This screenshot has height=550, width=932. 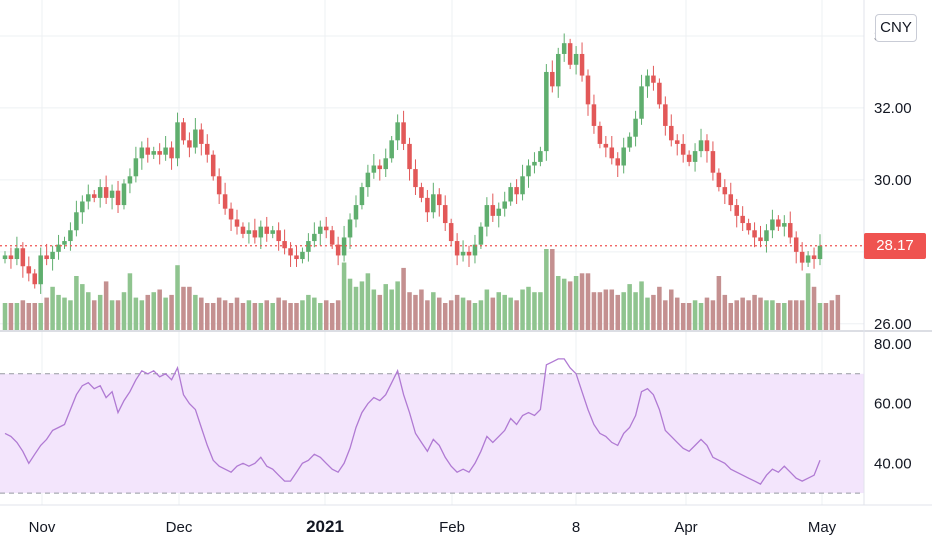 I want to click on rsi-axis-ticks: 40.00 60.00 80.00, so click(x=893, y=404).